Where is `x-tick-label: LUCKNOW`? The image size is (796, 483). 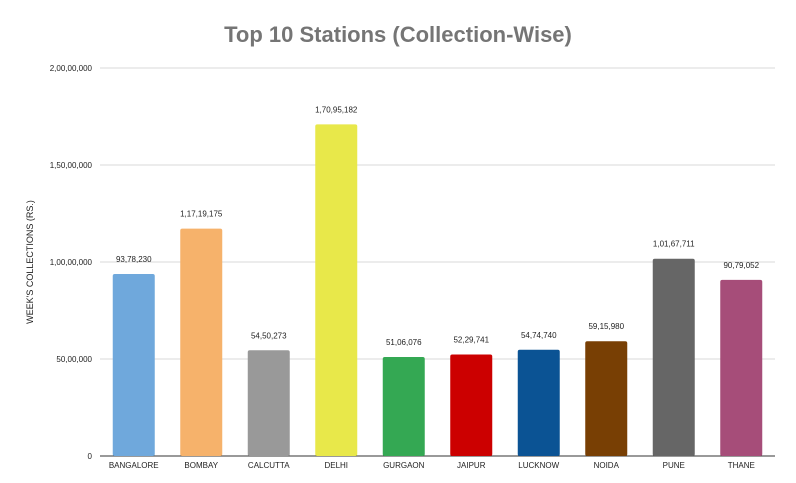
x-tick-label: LUCKNOW is located at coordinates (538, 465).